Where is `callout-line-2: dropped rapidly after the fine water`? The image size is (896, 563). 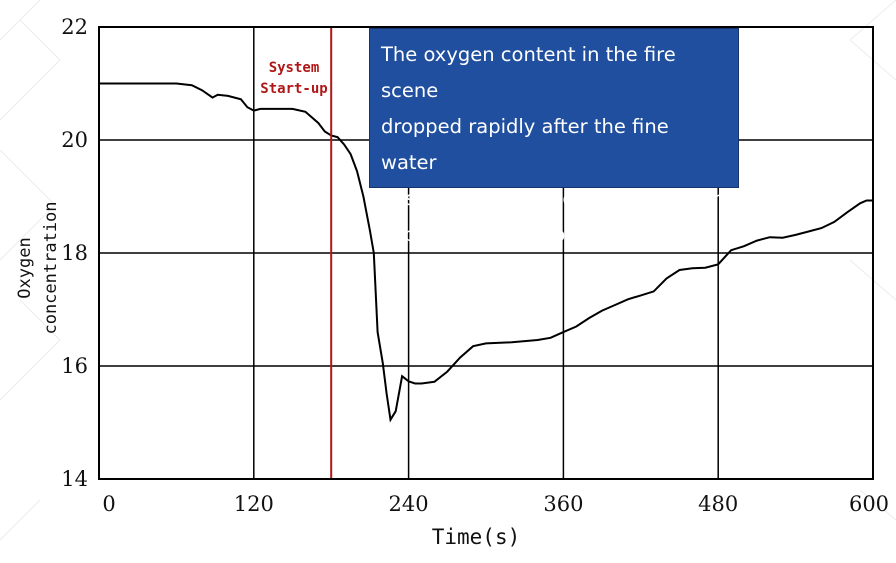 callout-line-2: dropped rapidly after the fine water is located at coordinates (525, 144).